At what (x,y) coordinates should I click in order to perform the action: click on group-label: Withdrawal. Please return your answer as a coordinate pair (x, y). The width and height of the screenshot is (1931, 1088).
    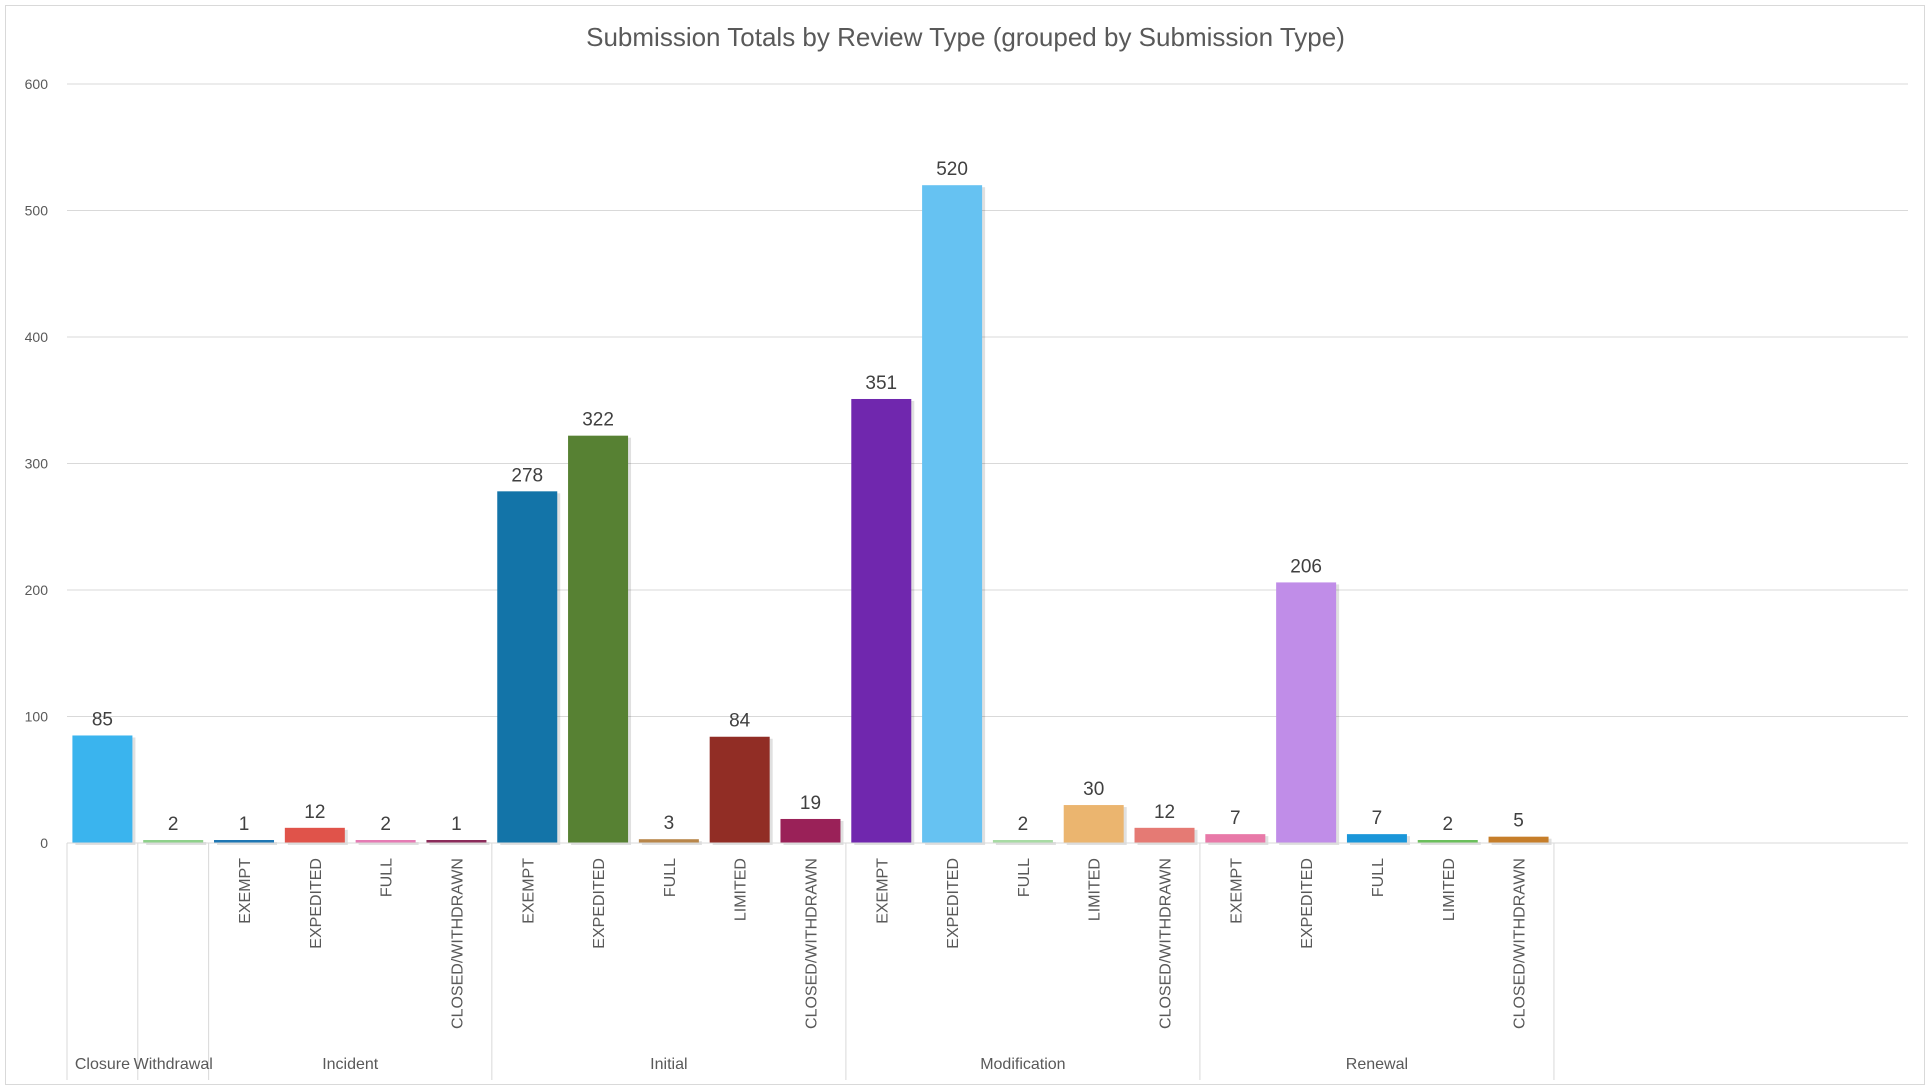
    Looking at the image, I should click on (173, 1064).